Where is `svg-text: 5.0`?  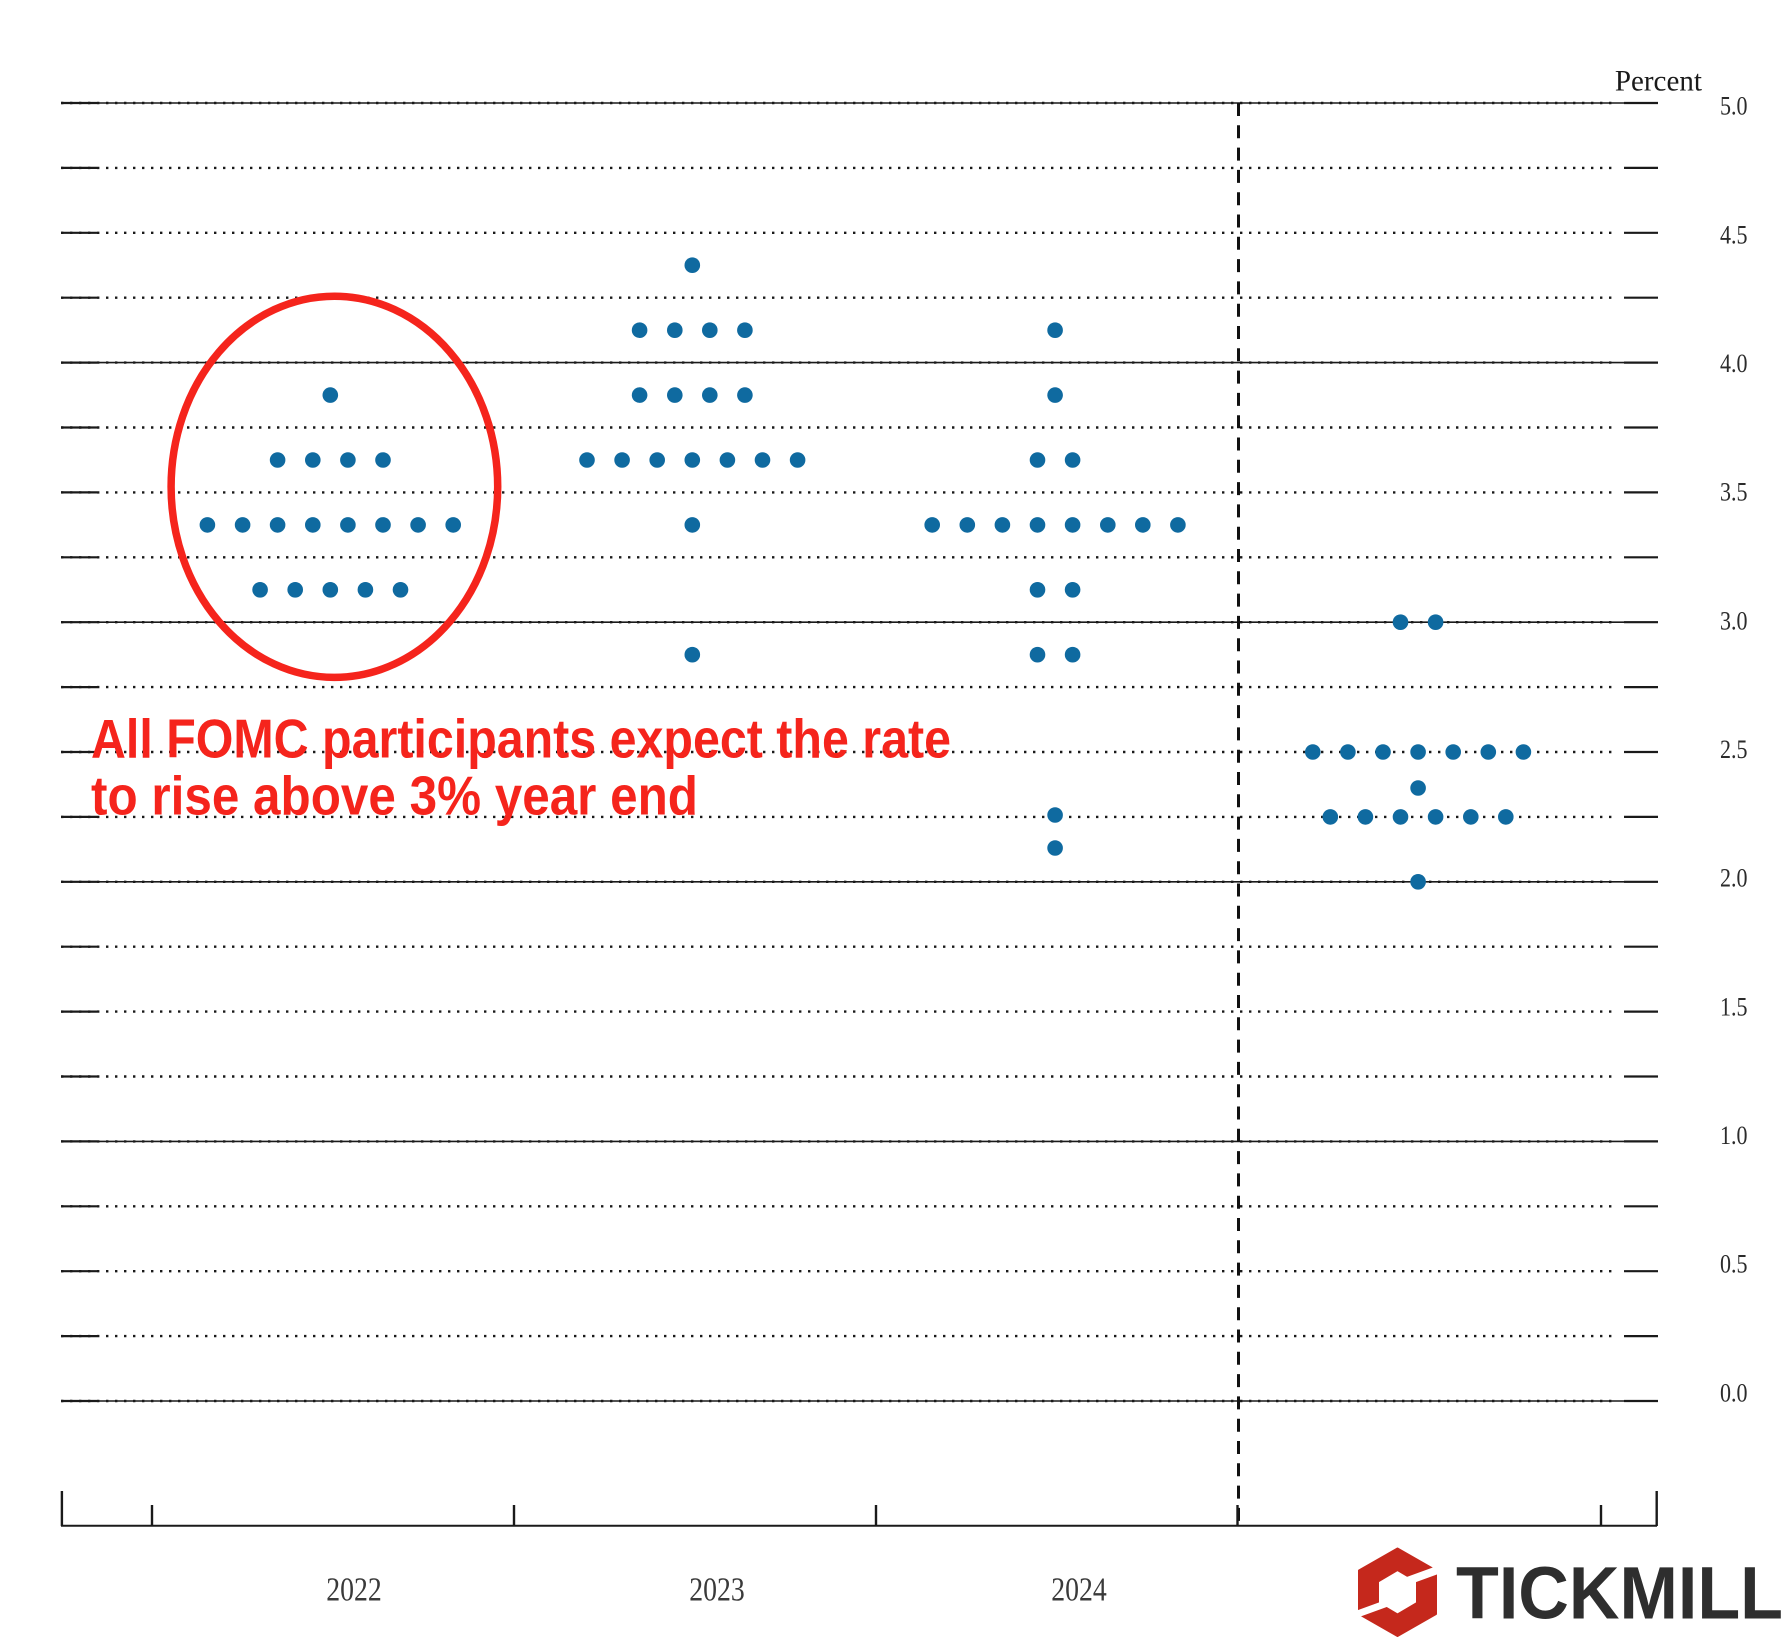
svg-text: 5.0 is located at coordinates (1734, 106).